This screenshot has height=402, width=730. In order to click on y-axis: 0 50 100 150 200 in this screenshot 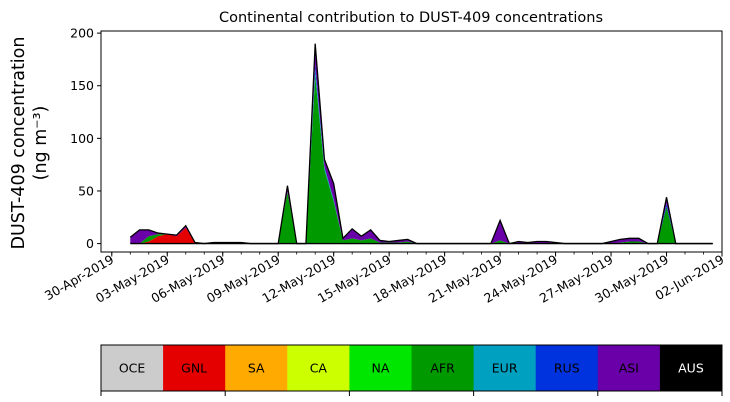, I will do `click(85, 138)`.